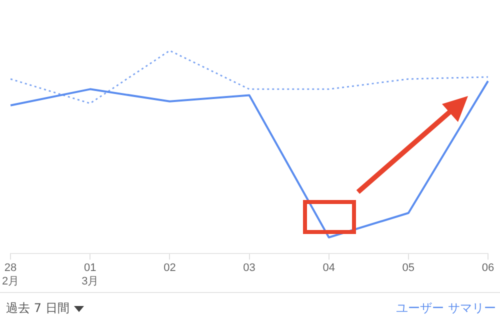 The image size is (500, 321). I want to click on x-tick-label: 04, so click(328, 268).